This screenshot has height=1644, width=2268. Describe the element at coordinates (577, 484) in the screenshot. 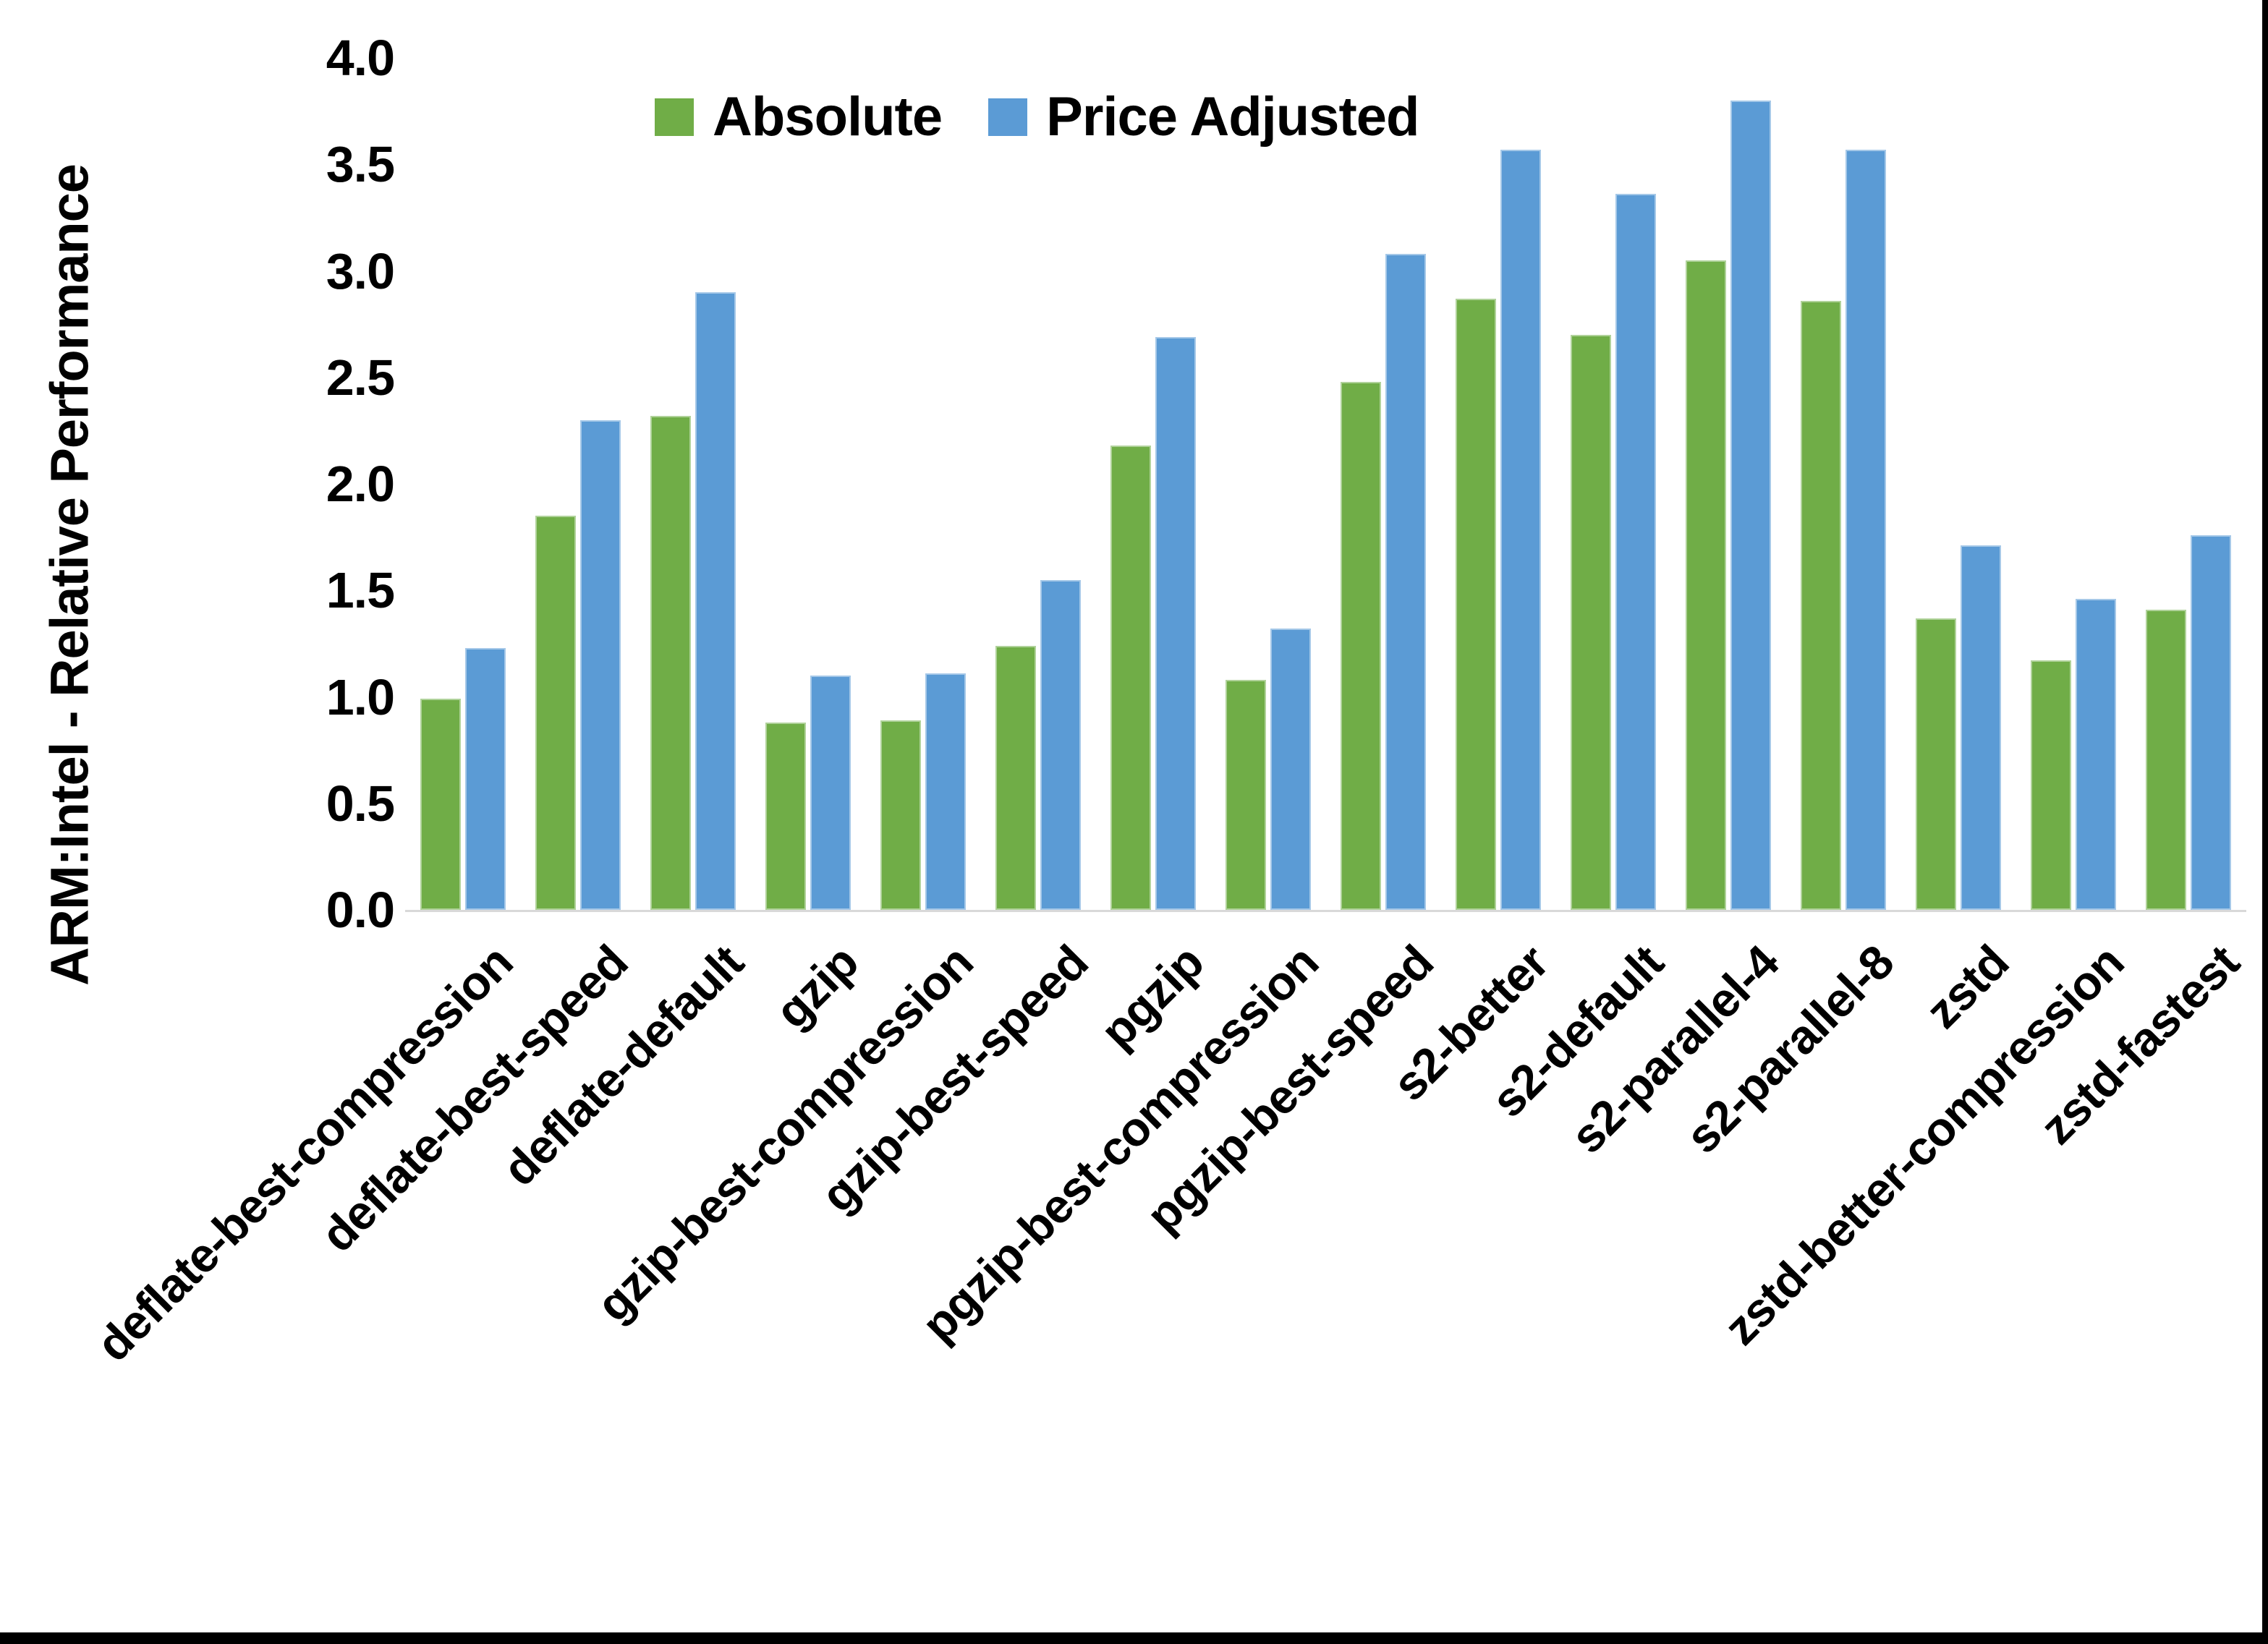

I see `bar-group-deflate-best-speed` at that location.